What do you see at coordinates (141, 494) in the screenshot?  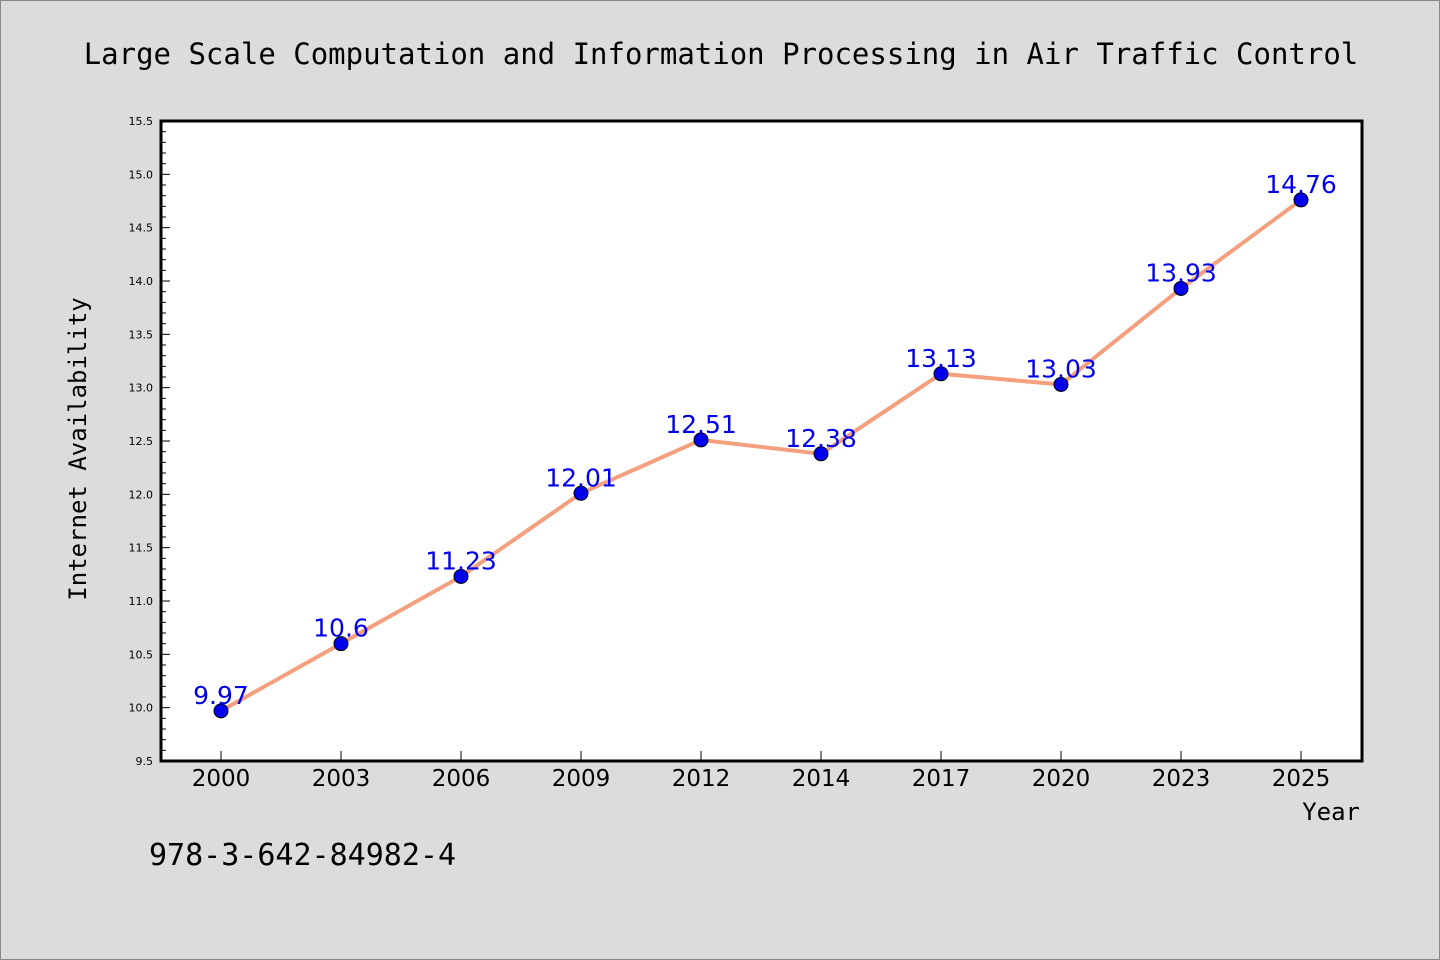 I see `y-tick-label: 12.0` at bounding box center [141, 494].